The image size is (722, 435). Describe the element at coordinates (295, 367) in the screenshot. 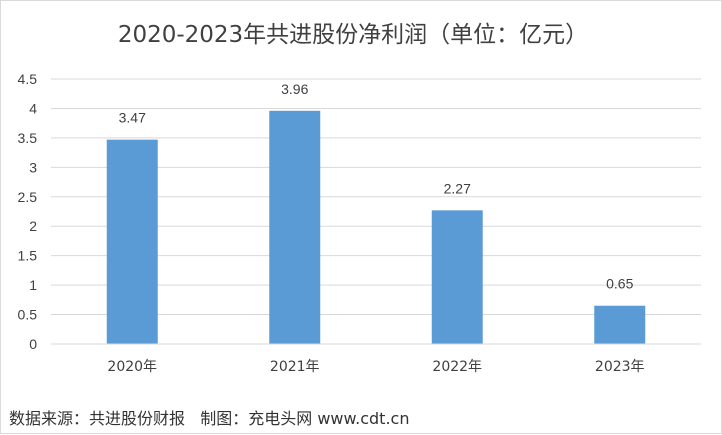

I see `x-category-label-2: 2021年` at that location.